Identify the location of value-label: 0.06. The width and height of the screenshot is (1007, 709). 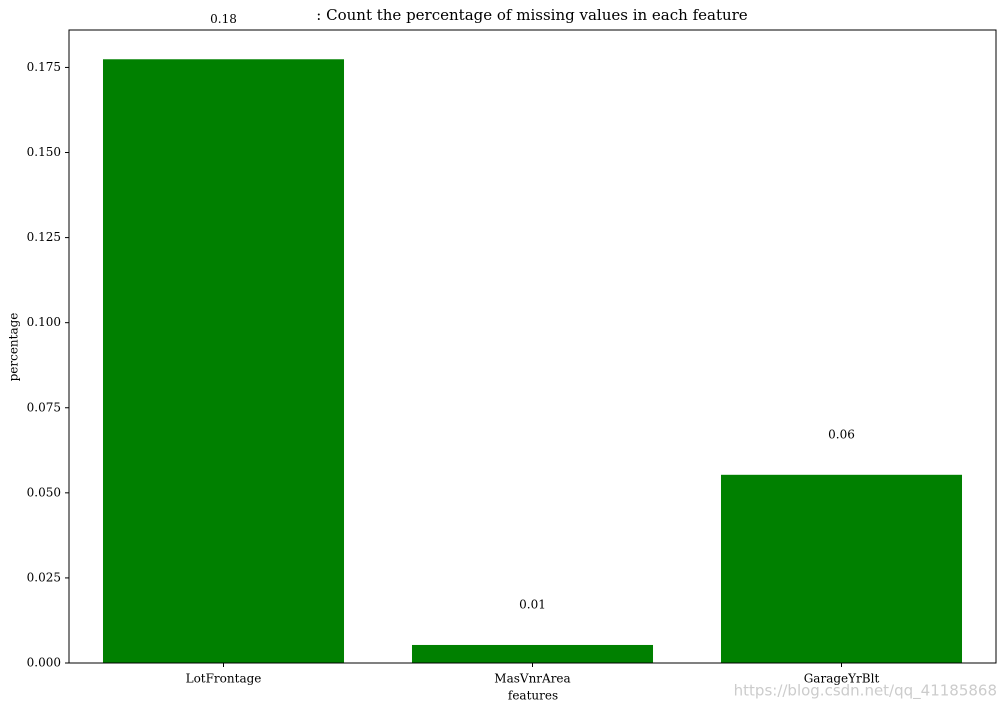
(841, 434).